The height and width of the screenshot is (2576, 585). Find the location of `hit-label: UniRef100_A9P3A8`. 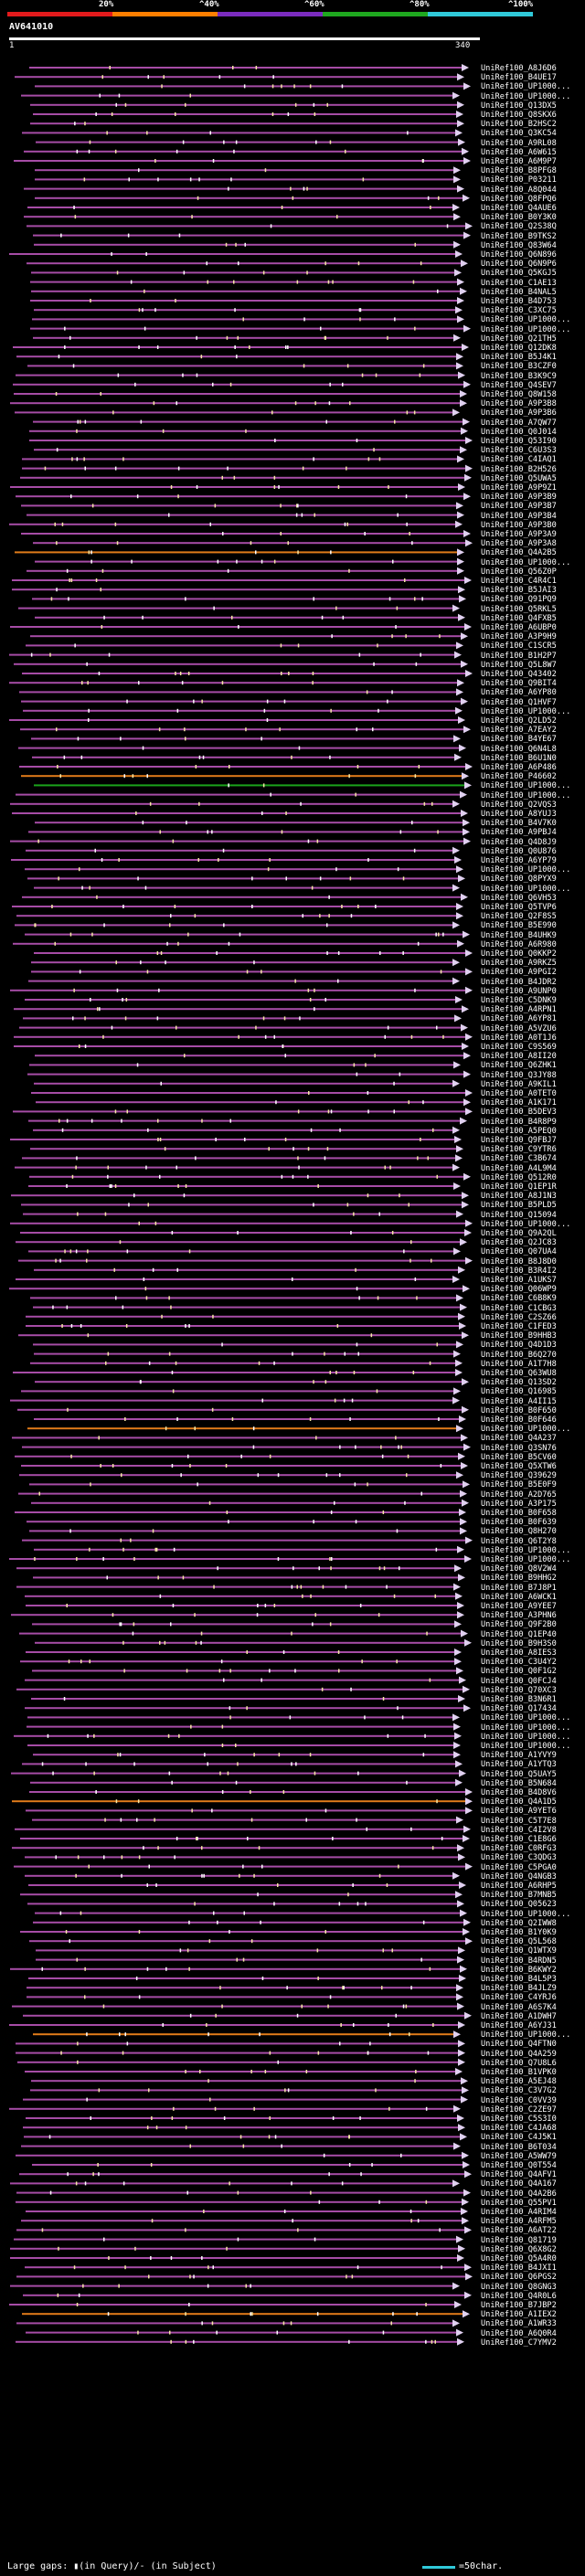

hit-label: UniRef100_A9P3A8 is located at coordinates (519, 544).